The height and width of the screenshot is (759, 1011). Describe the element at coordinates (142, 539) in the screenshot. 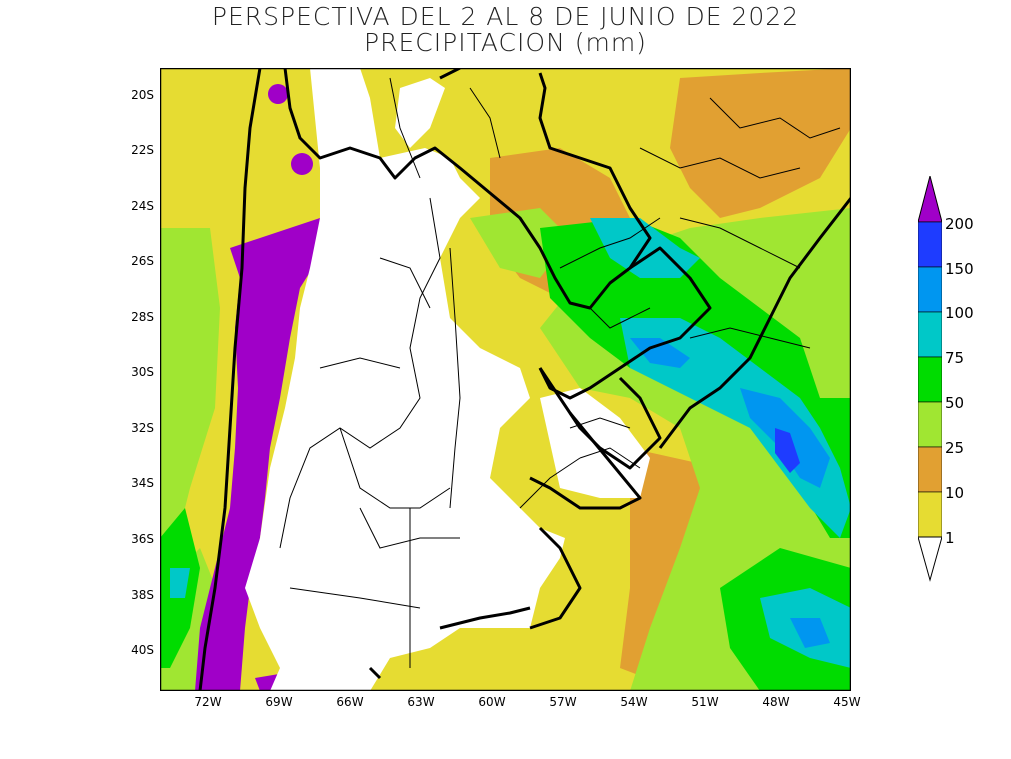

I see `lat-label: 36S` at that location.